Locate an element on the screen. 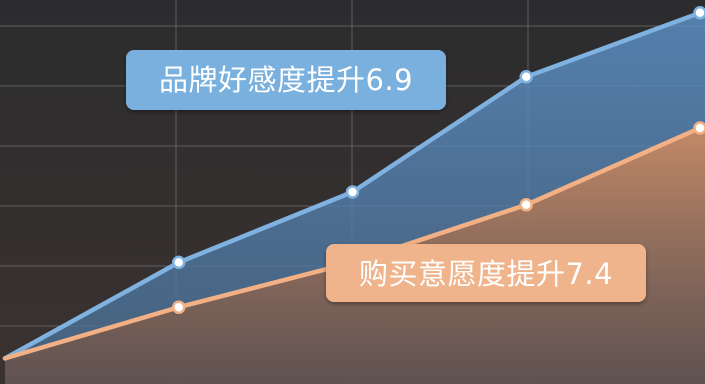 The image size is (705, 384). brand-favorability-callout: 品牌好感度提升6.9 is located at coordinates (286, 80).